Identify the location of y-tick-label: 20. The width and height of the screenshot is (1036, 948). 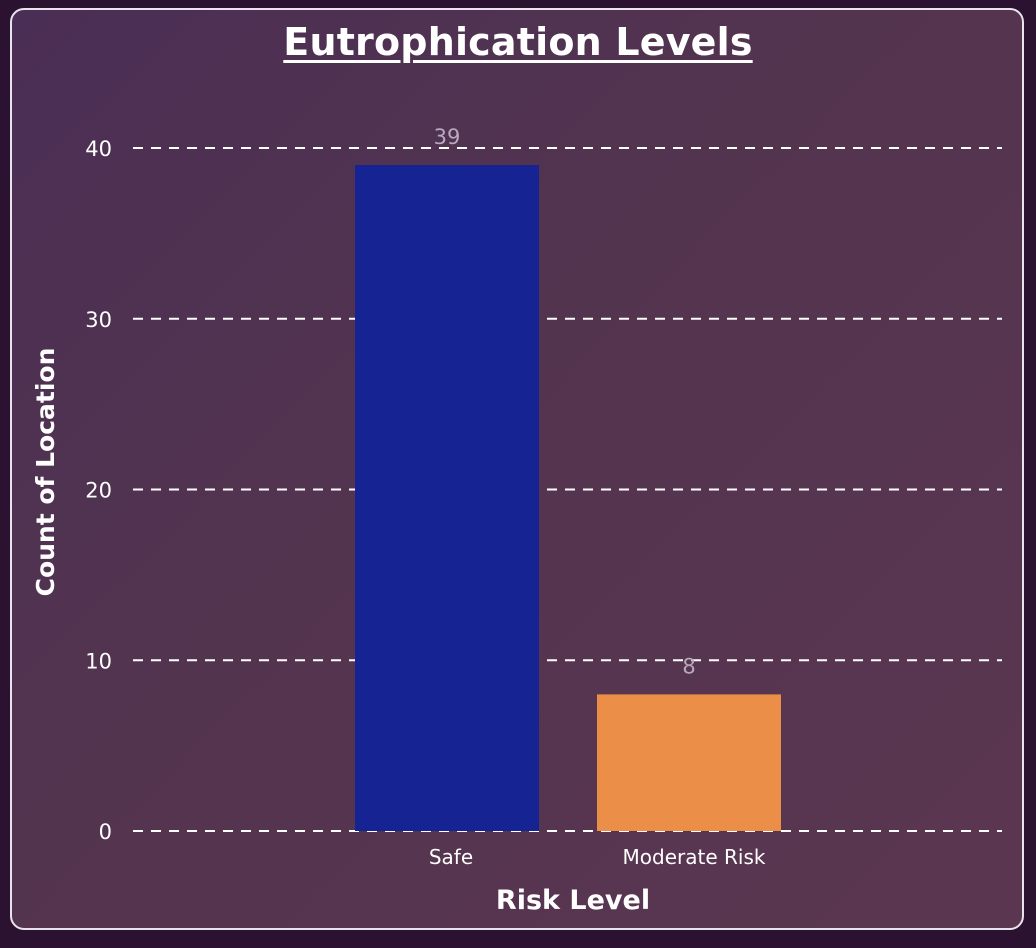
(98, 491).